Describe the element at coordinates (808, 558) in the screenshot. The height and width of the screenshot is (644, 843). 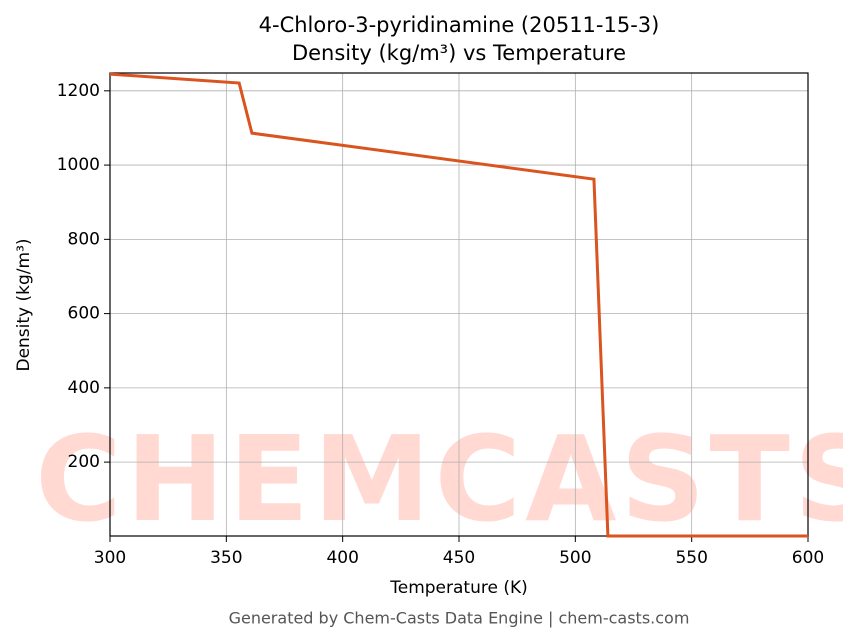
I see `x-tick-label: 600` at that location.